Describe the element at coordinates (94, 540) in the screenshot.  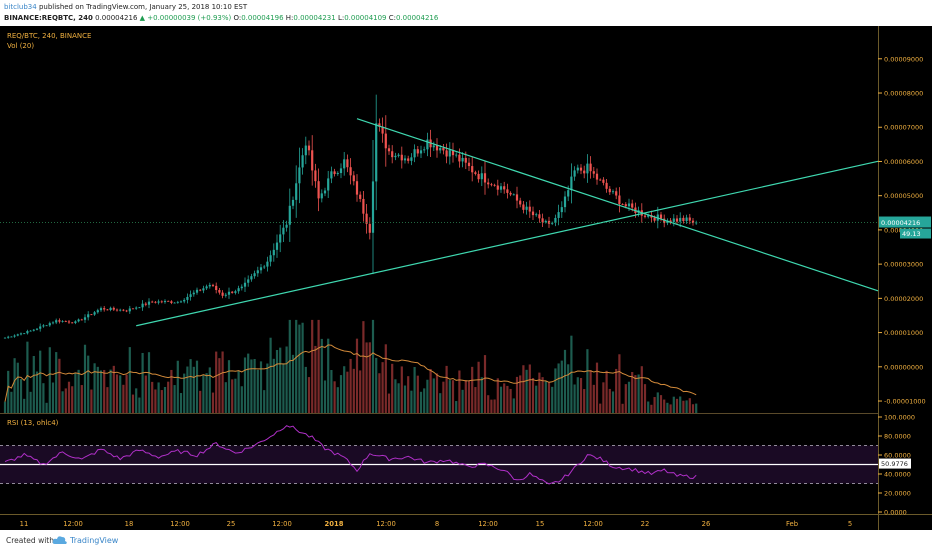
I see `tradingview-brand-link: TradingView` at that location.